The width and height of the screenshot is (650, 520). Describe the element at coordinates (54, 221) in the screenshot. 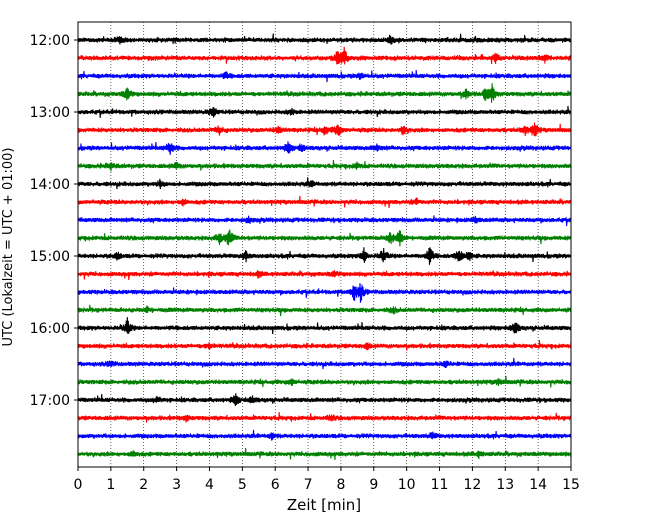

I see `y-axis-ticks: 12:00 13:00 14:00 15:00 16:00 17:00` at that location.